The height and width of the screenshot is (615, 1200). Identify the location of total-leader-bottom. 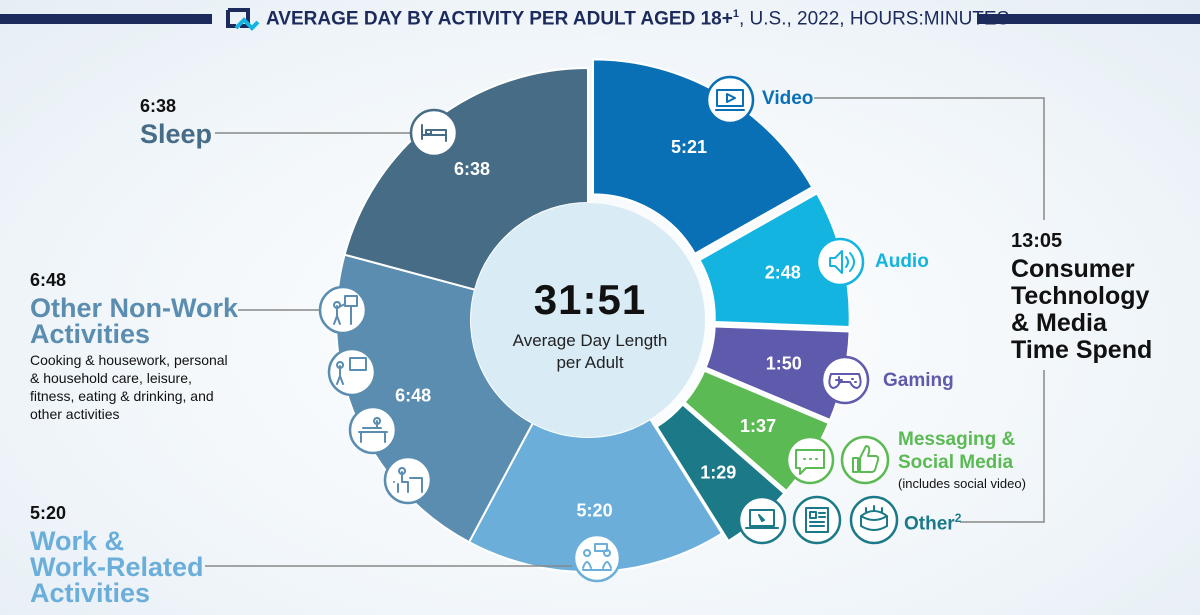
(1002, 446).